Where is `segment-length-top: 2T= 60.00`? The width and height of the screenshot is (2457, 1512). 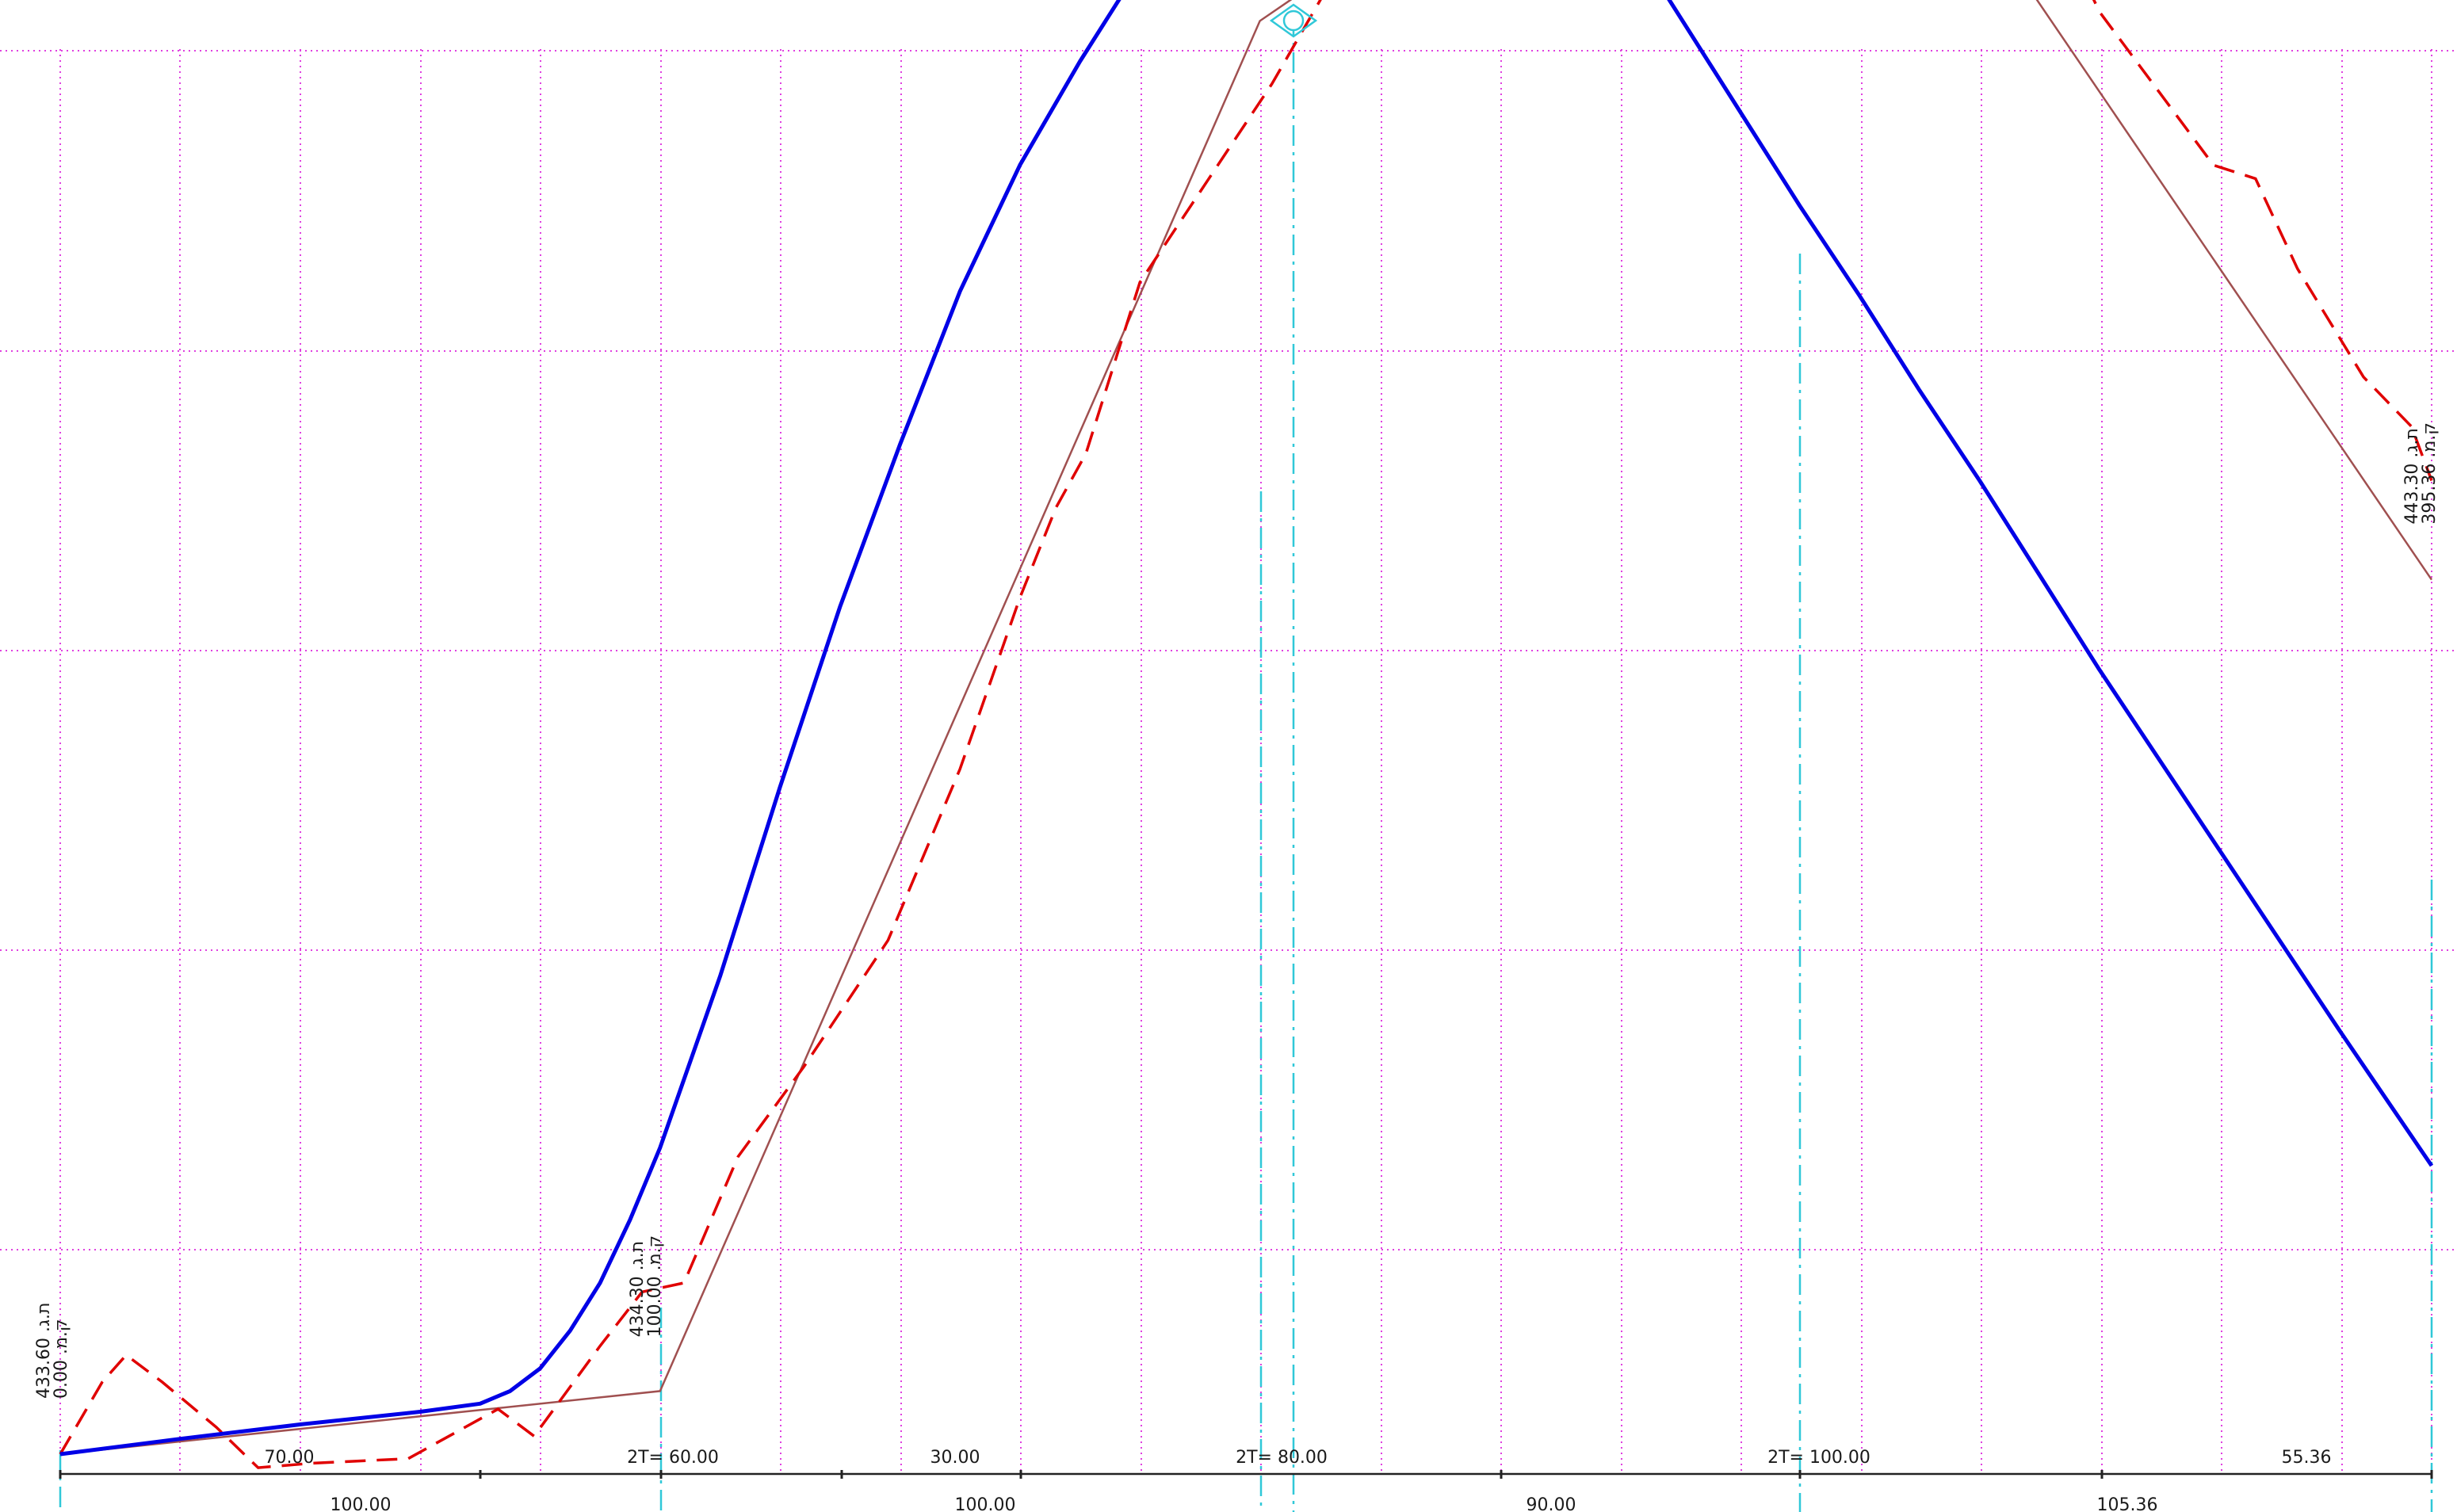
segment-length-top: 2T= 60.00 is located at coordinates (673, 1458).